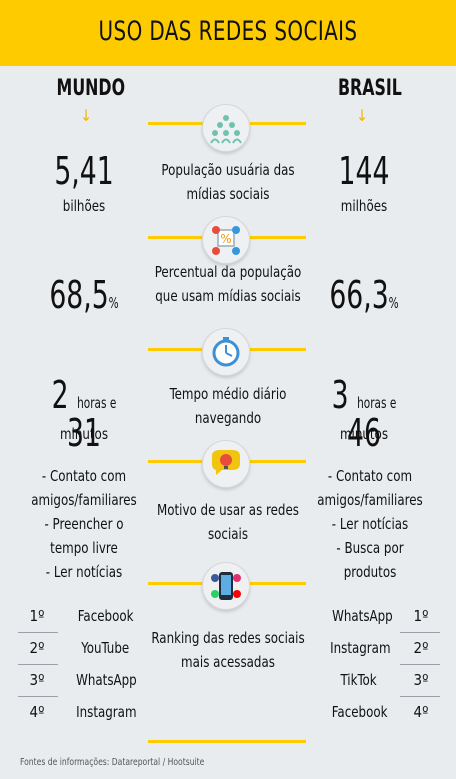 Image resolution: width=456 pixels, height=779 pixels. Describe the element at coordinates (37, 680) in the screenshot. I see `world-rank-position: 3º` at that location.